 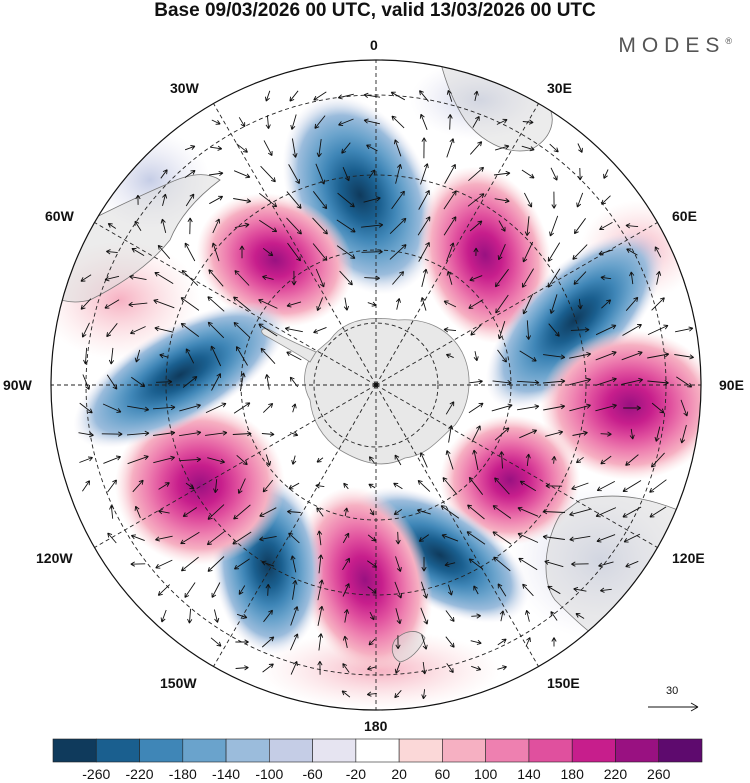 What do you see at coordinates (572, 774) in the screenshot?
I see `colorbar-tick-label: 180` at bounding box center [572, 774].